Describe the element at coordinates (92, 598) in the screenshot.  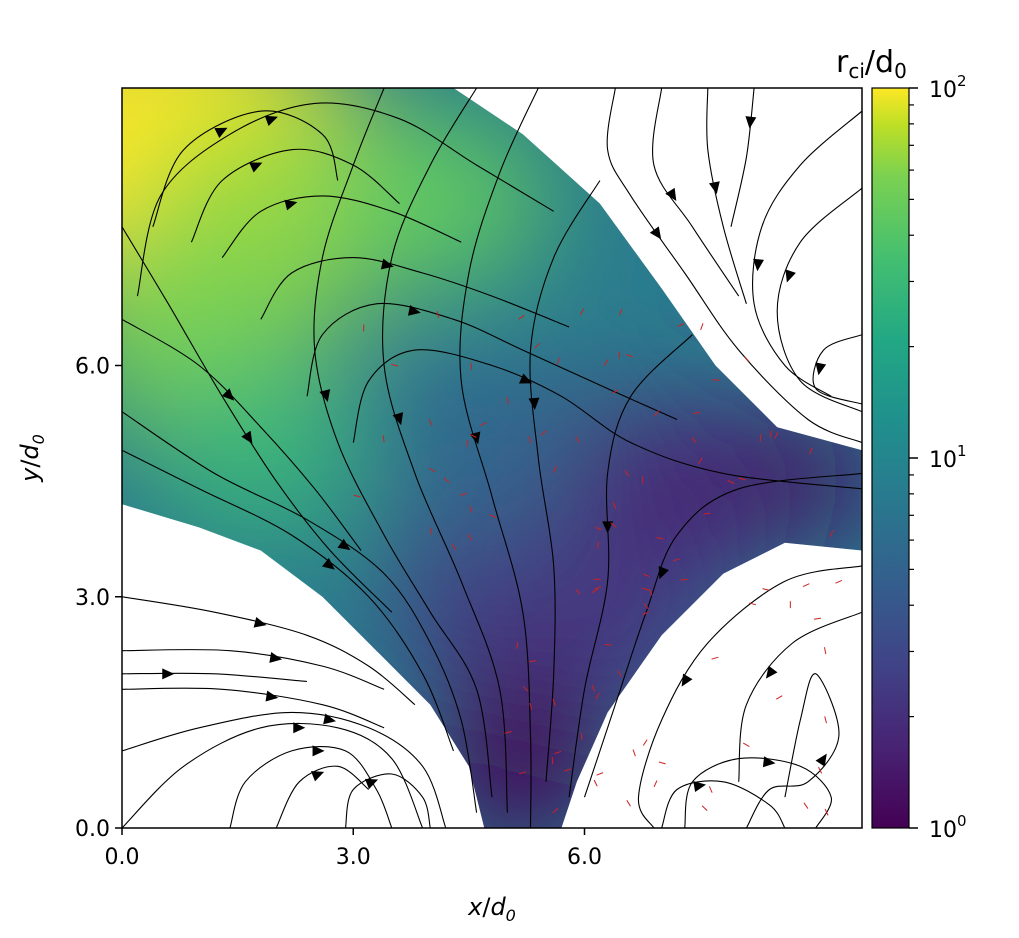
I see `y-tick-label: 3.0` at that location.